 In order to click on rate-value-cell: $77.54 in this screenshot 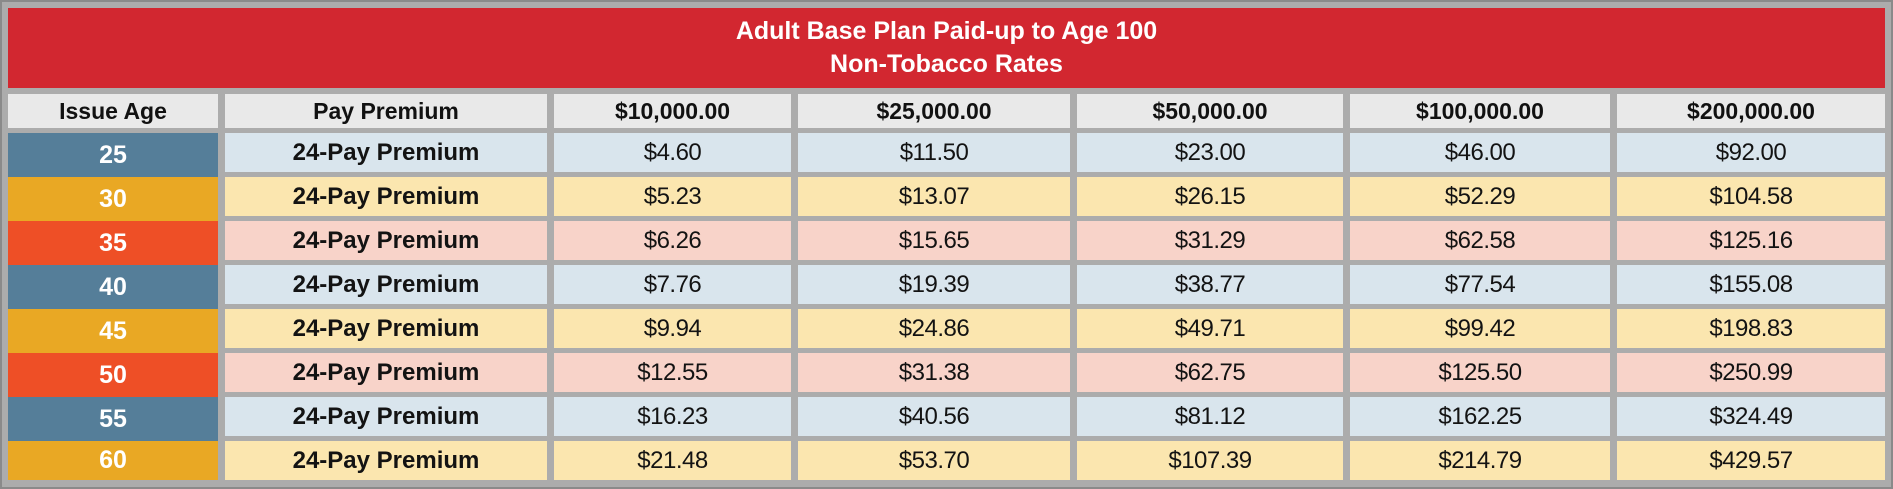, I will do `click(1480, 284)`.